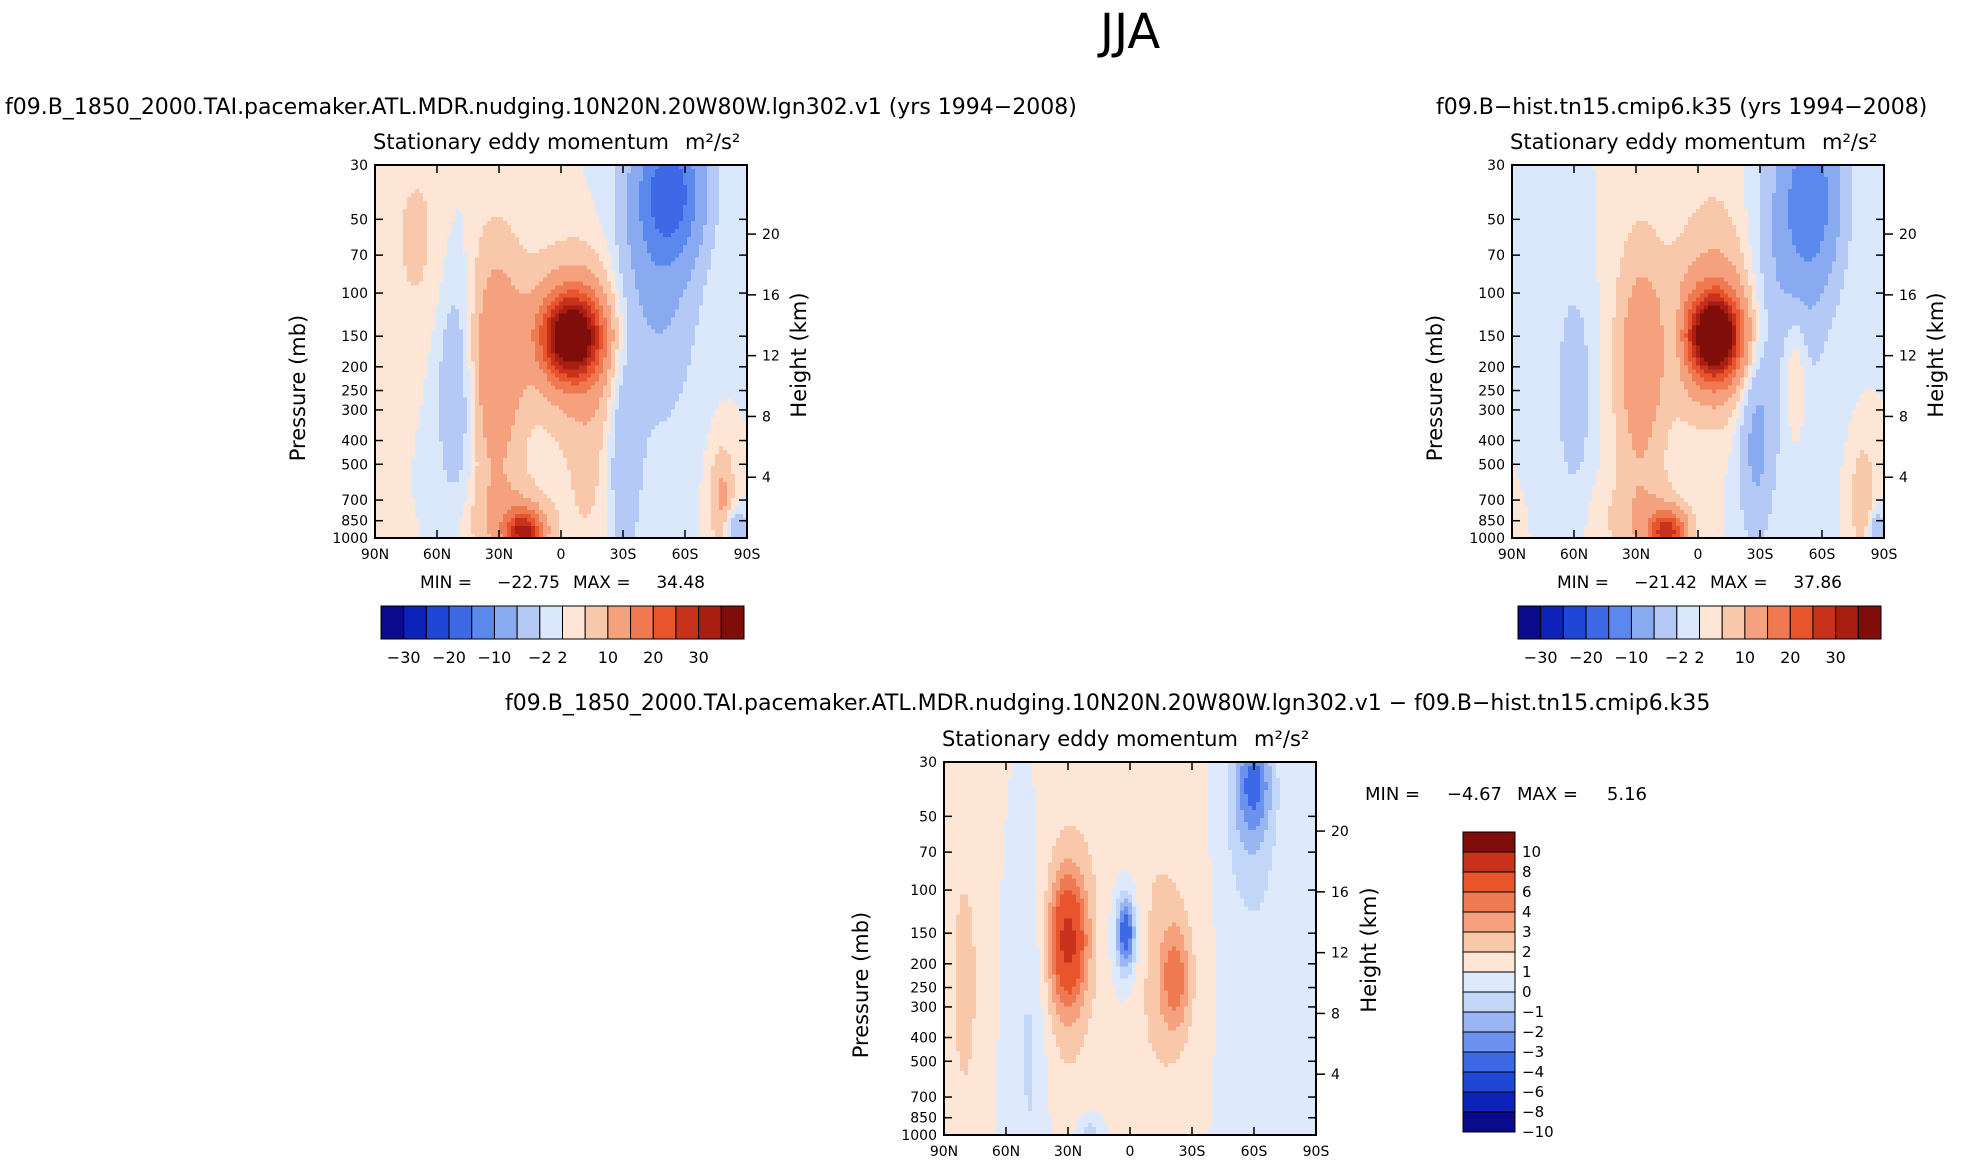  Describe the element at coordinates (1489, 842) in the screenshot. I see `panel-diff-colorbar-box` at that location.